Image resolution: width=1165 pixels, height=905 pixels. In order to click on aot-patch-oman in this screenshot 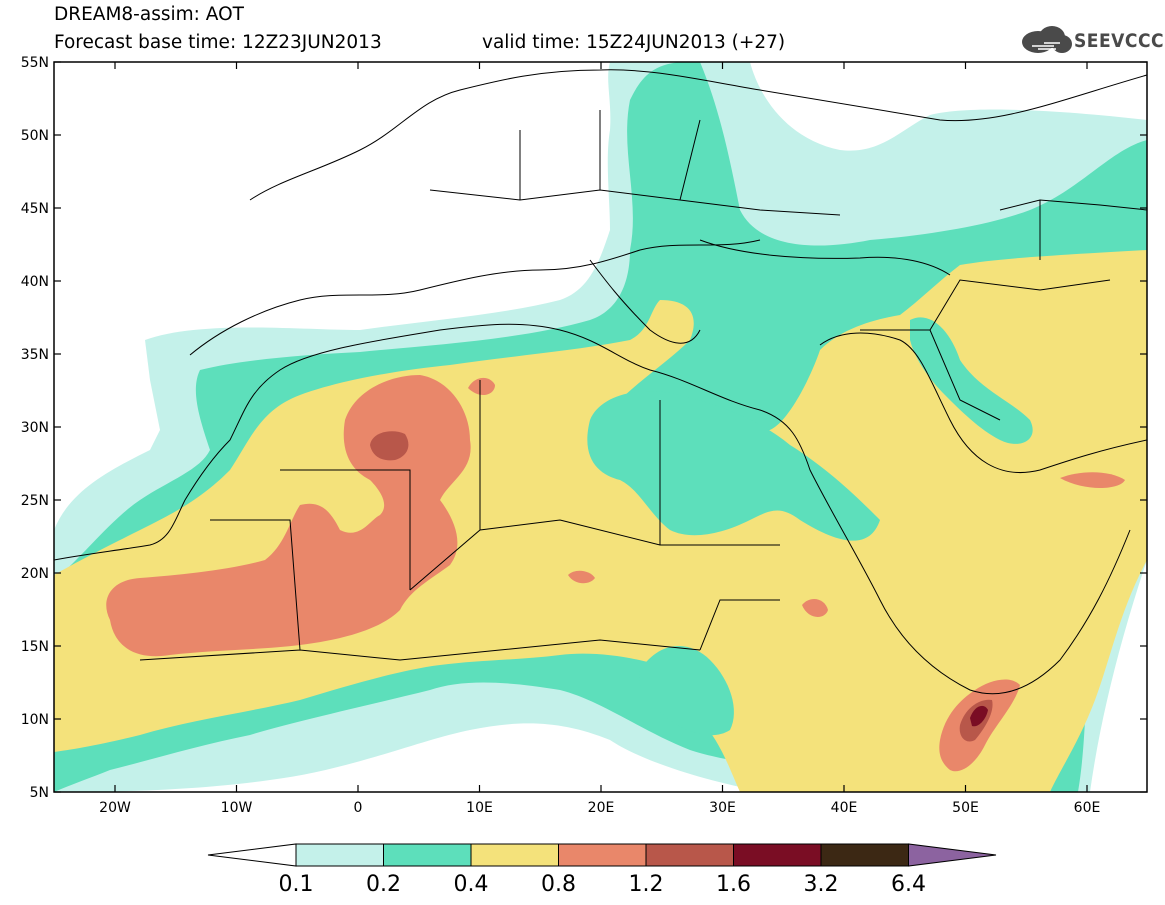, I will do `click(1092, 480)`.